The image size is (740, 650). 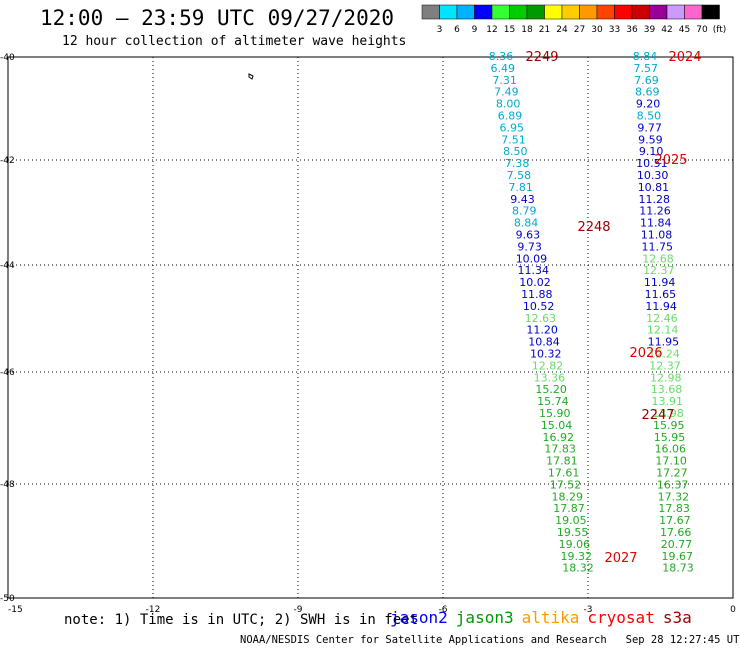 I want to click on swh-value: 12.82, so click(x=548, y=365).